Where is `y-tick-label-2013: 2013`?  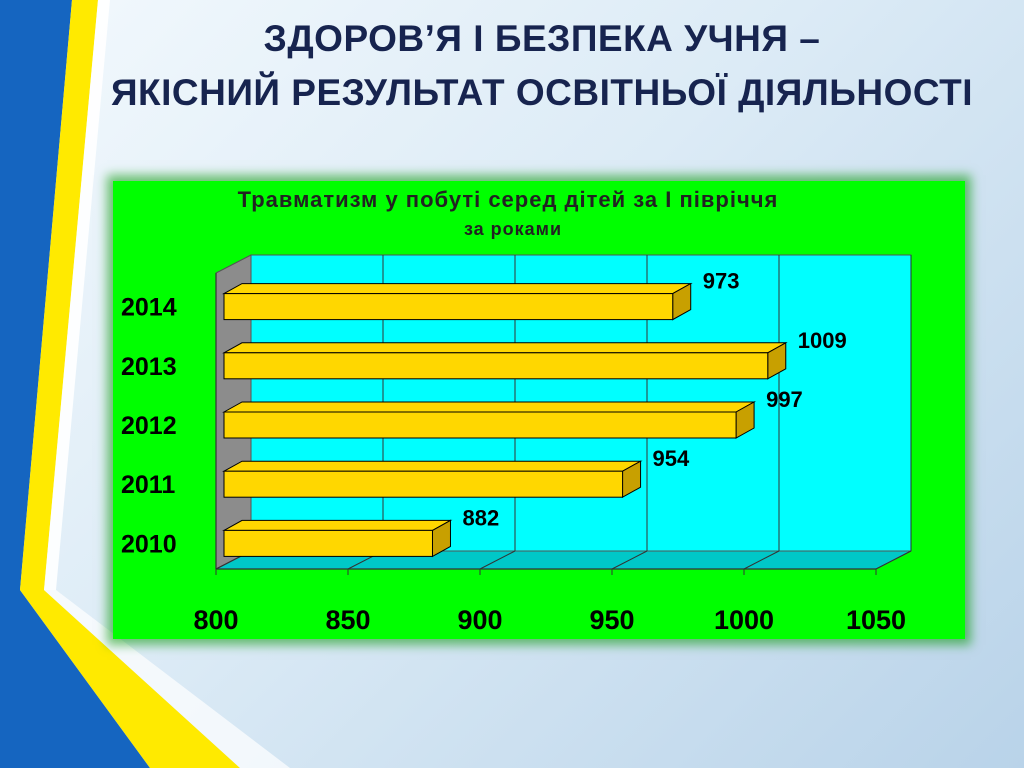 y-tick-label-2013: 2013 is located at coordinates (149, 367).